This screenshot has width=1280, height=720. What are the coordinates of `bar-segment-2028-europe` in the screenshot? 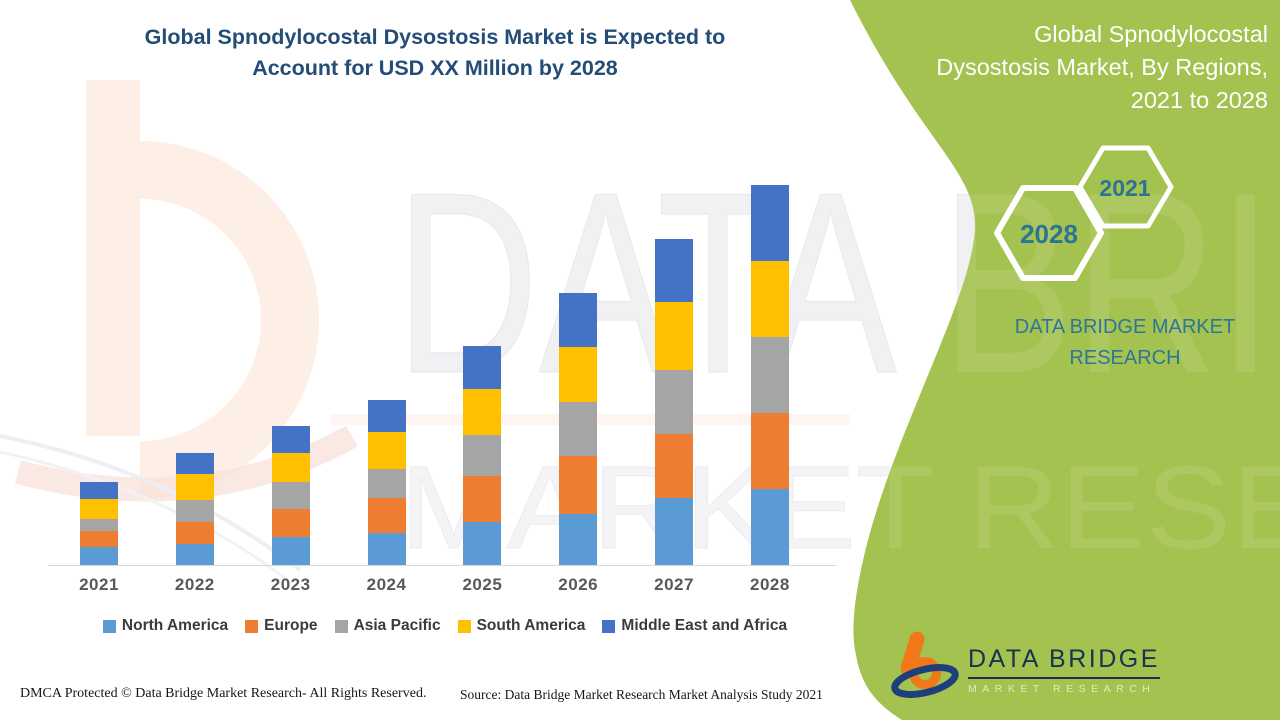 It's located at (769, 451).